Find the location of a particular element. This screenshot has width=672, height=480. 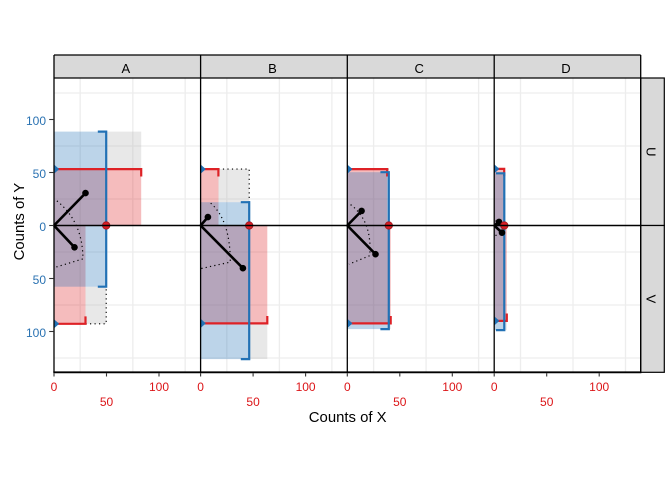

svg-text: U is located at coordinates (650, 151).